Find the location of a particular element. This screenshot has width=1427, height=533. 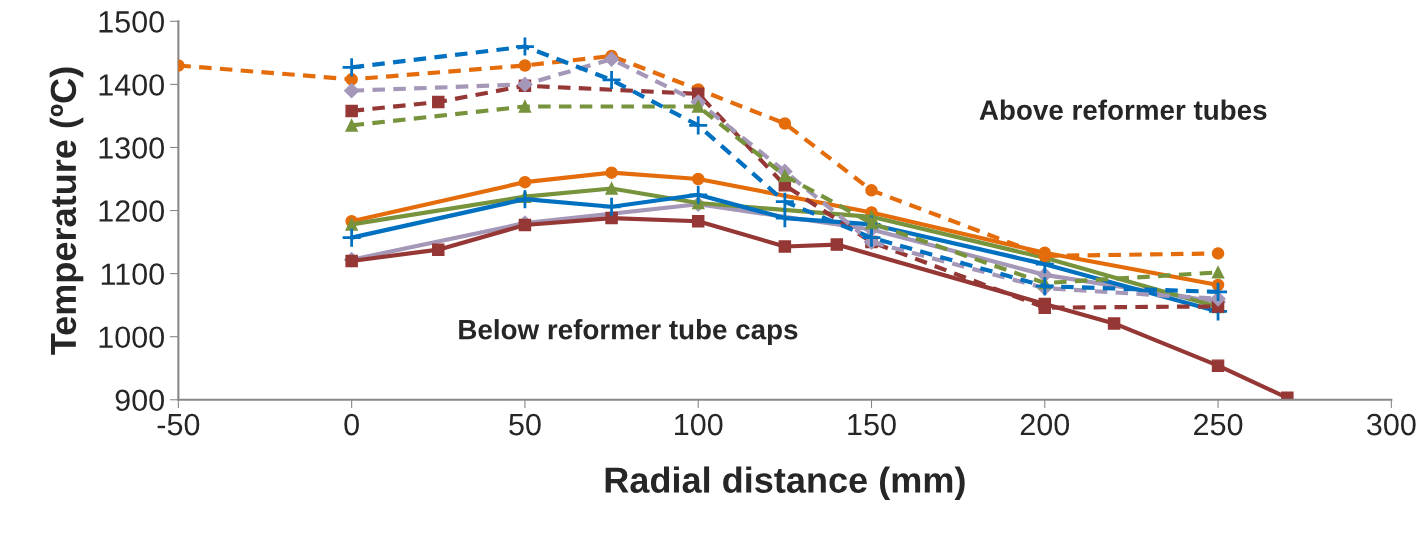

annotation: Below reformer tube caps is located at coordinates (628, 332).